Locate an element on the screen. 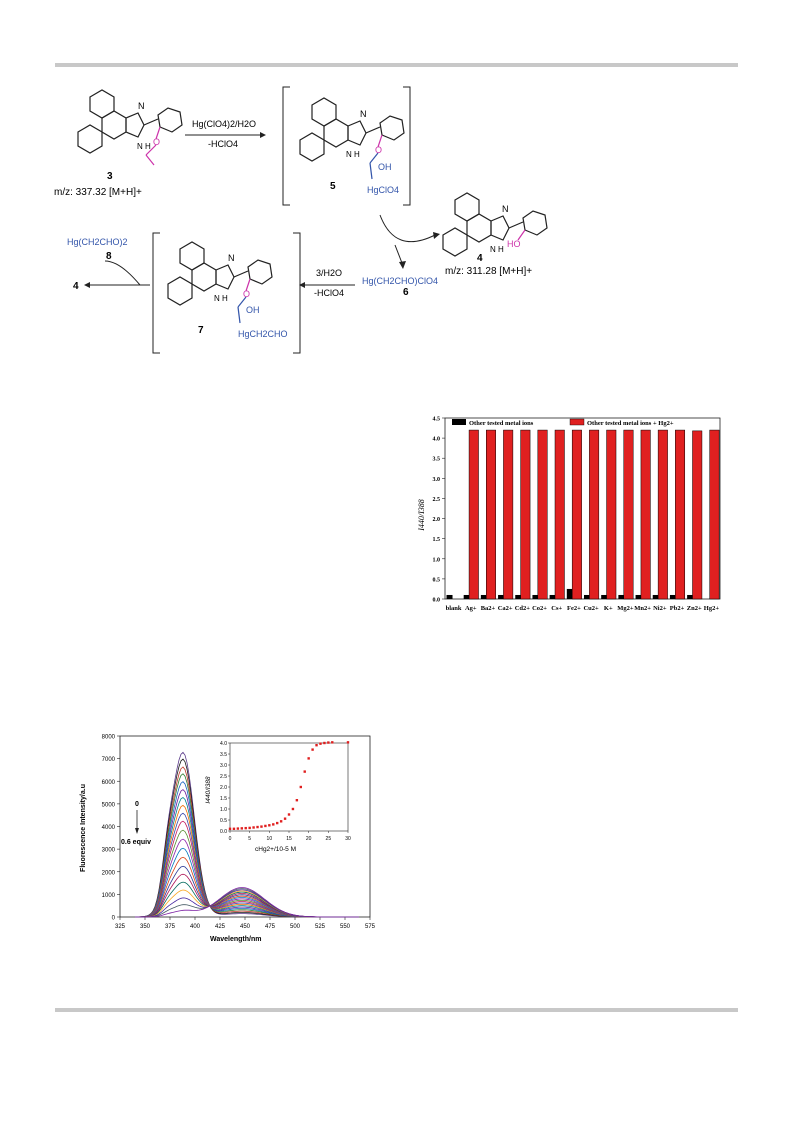 The image size is (793, 1121). bar-ytick-label: 1.0 is located at coordinates (437, 560).